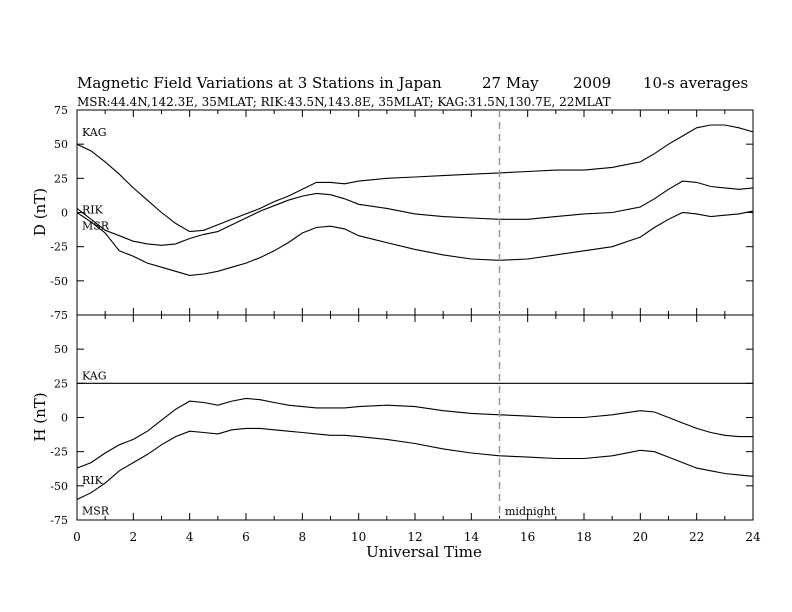 Image resolution: width=792 pixels, height=612 pixels. I want to click on series-line-h-rik, so click(414, 433).